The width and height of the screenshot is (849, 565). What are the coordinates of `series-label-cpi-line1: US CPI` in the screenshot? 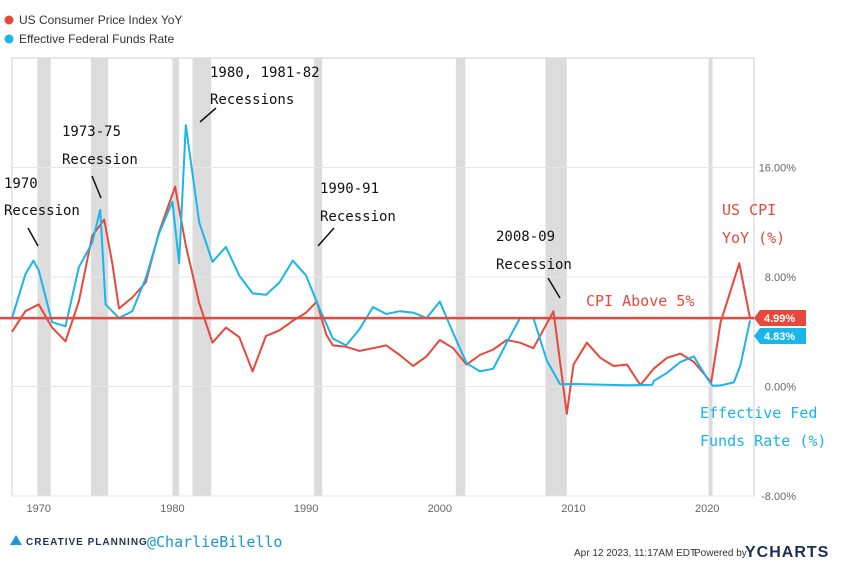 It's located at (749, 210).